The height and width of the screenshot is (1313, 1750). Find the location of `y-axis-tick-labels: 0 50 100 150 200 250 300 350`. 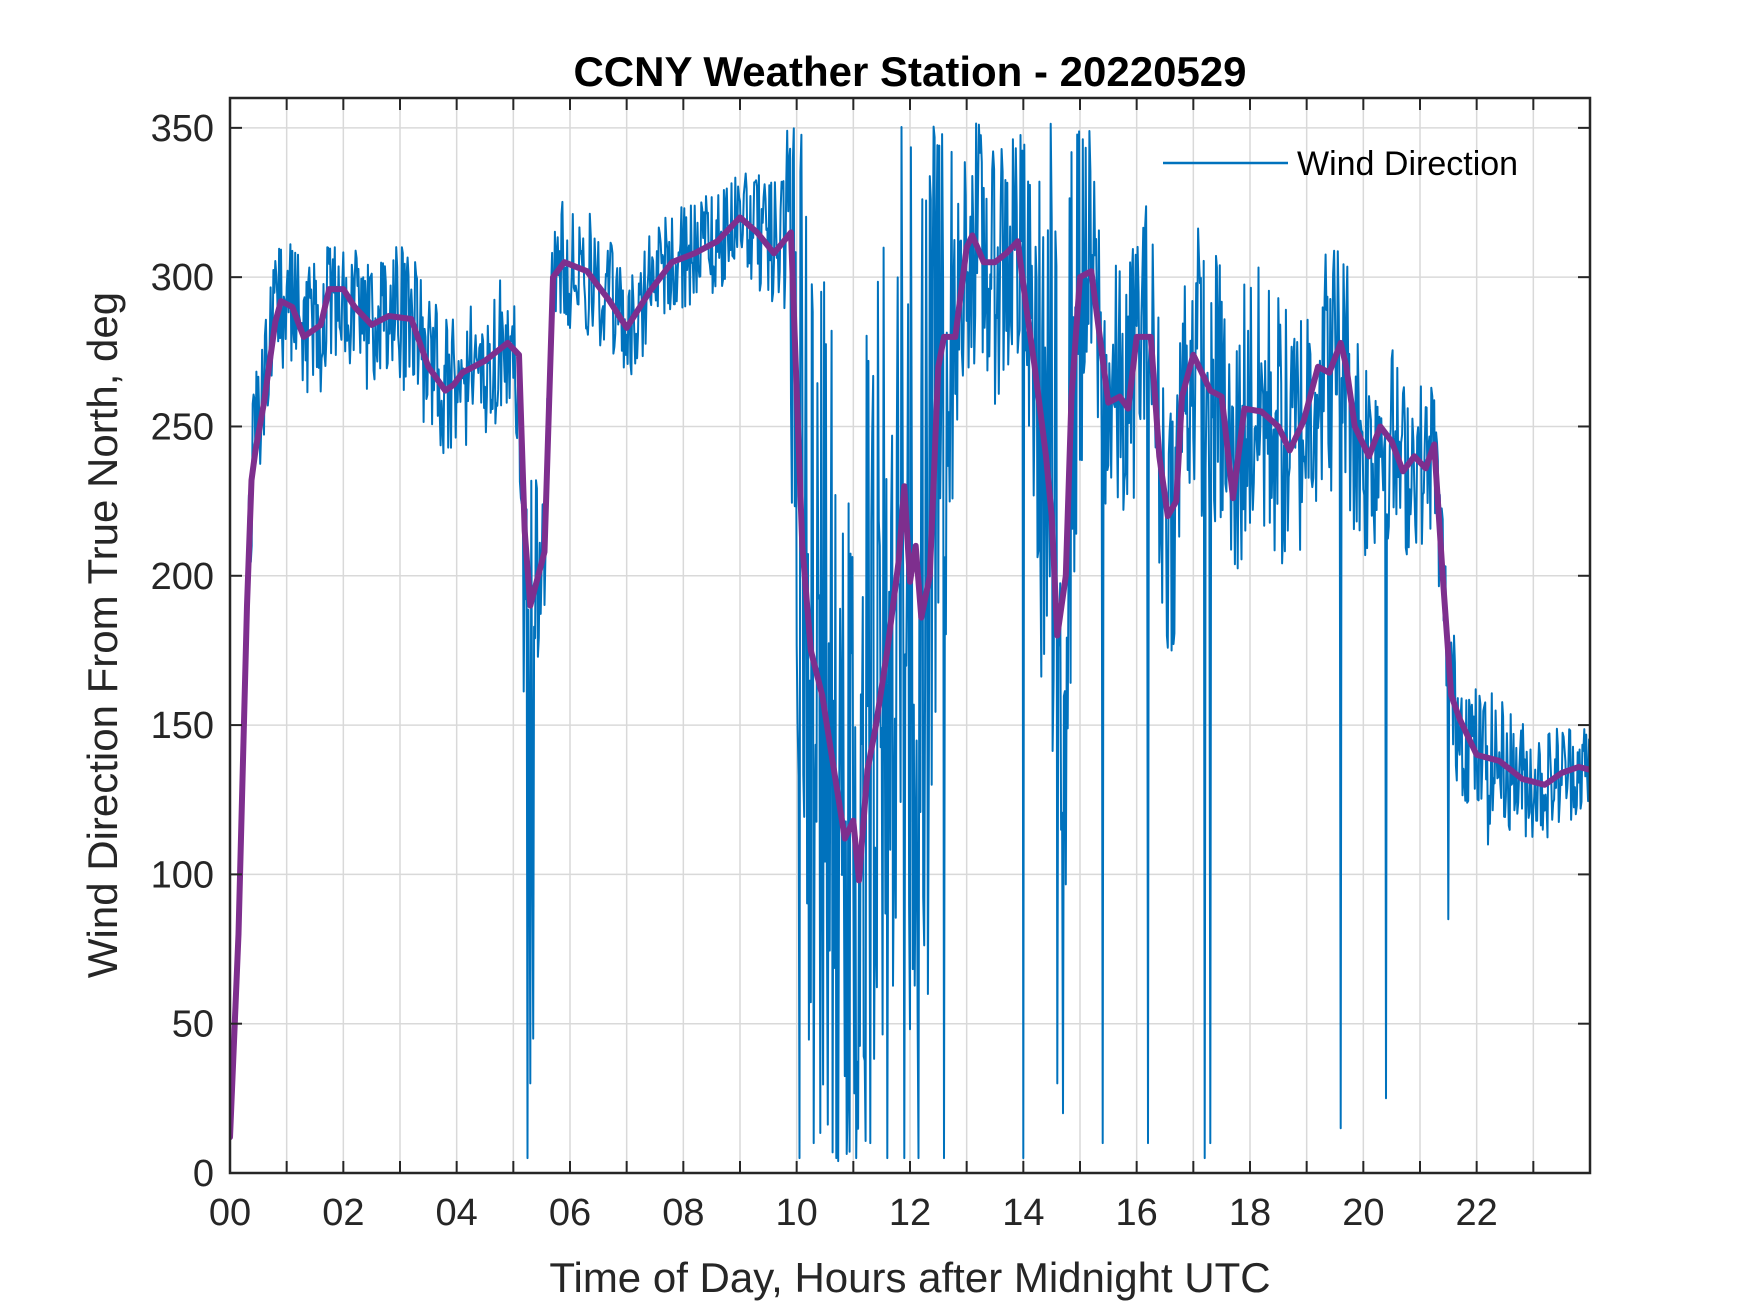

y-axis-tick-labels: 0 50 100 150 200 250 300 350 is located at coordinates (182, 651).